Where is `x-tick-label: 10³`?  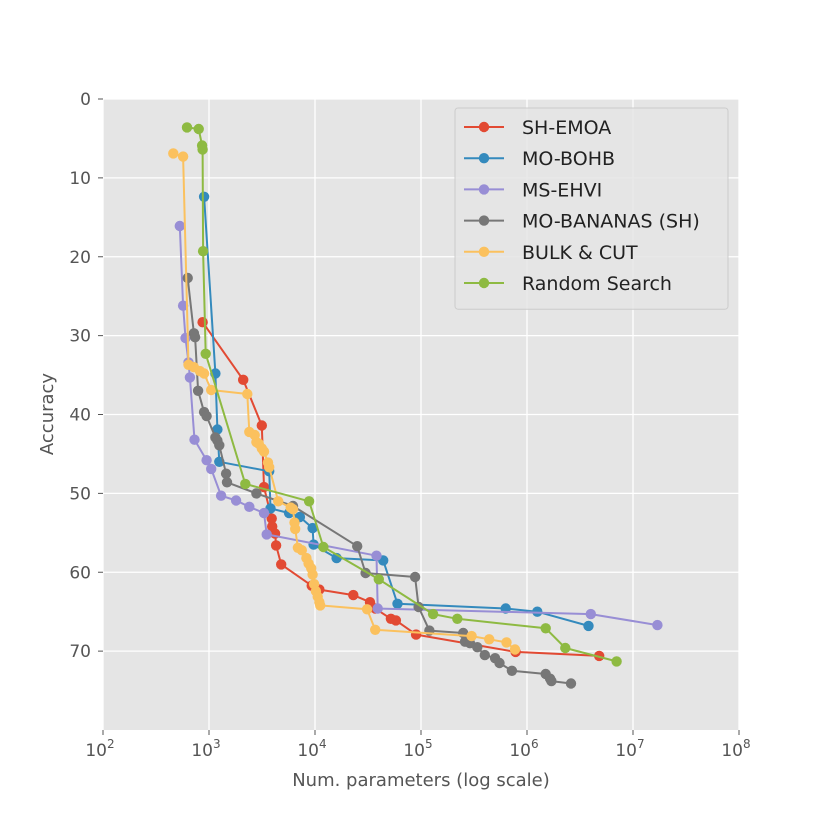 x-tick-label: 10³ is located at coordinates (205, 749).